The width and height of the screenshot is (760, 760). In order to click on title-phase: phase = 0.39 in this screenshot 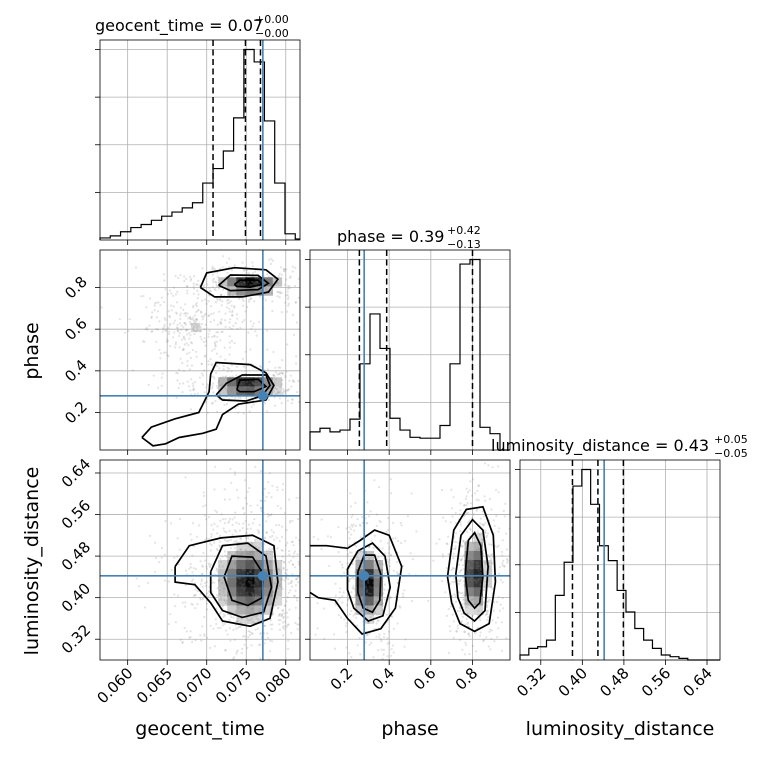, I will do `click(390, 236)`.